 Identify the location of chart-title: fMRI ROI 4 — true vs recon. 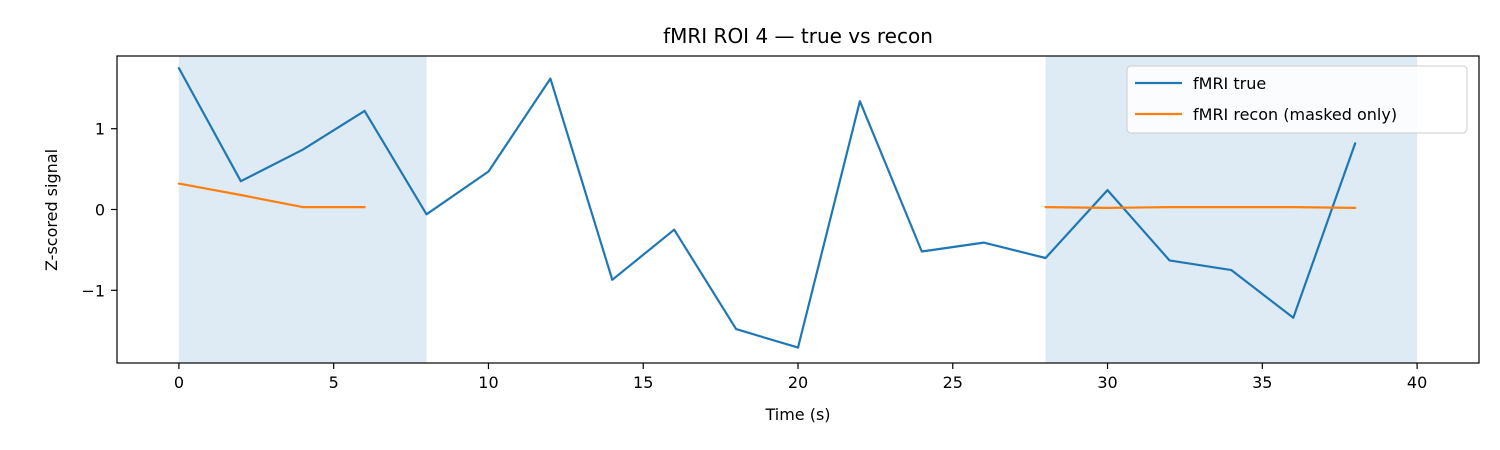
(798, 36).